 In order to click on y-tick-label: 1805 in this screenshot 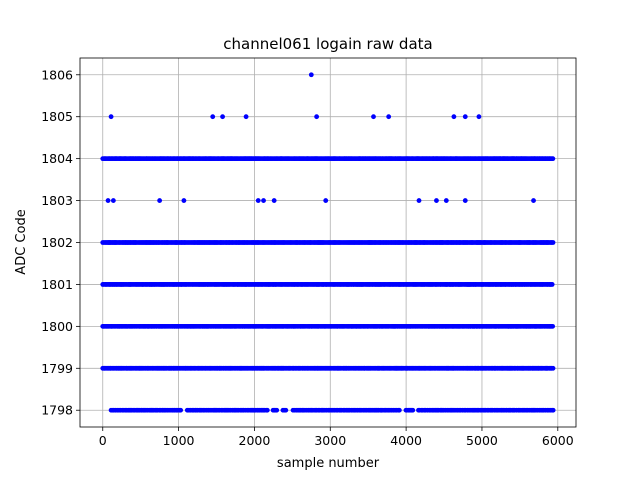, I will do `click(57, 116)`.